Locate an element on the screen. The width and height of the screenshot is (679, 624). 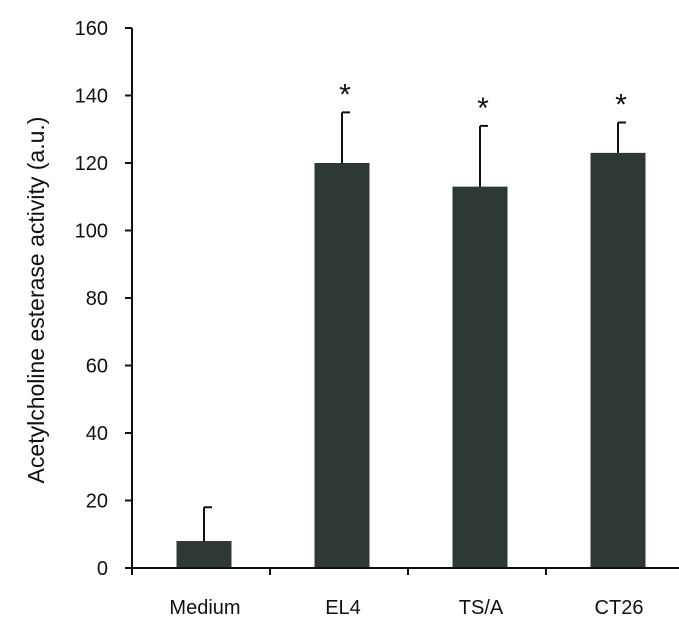
x-axis-ticks is located at coordinates (339, 571).